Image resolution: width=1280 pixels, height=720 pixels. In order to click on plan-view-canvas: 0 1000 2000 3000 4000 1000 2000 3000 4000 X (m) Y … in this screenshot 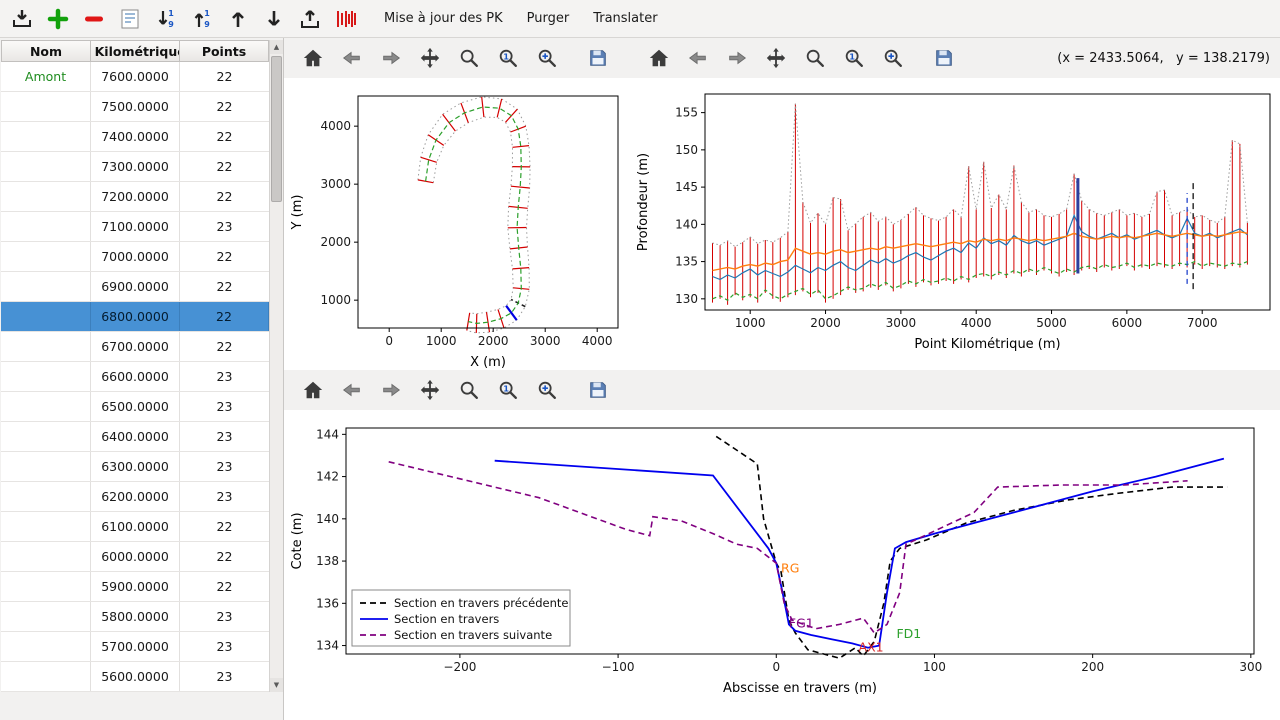, I will do `click(457, 224)`.